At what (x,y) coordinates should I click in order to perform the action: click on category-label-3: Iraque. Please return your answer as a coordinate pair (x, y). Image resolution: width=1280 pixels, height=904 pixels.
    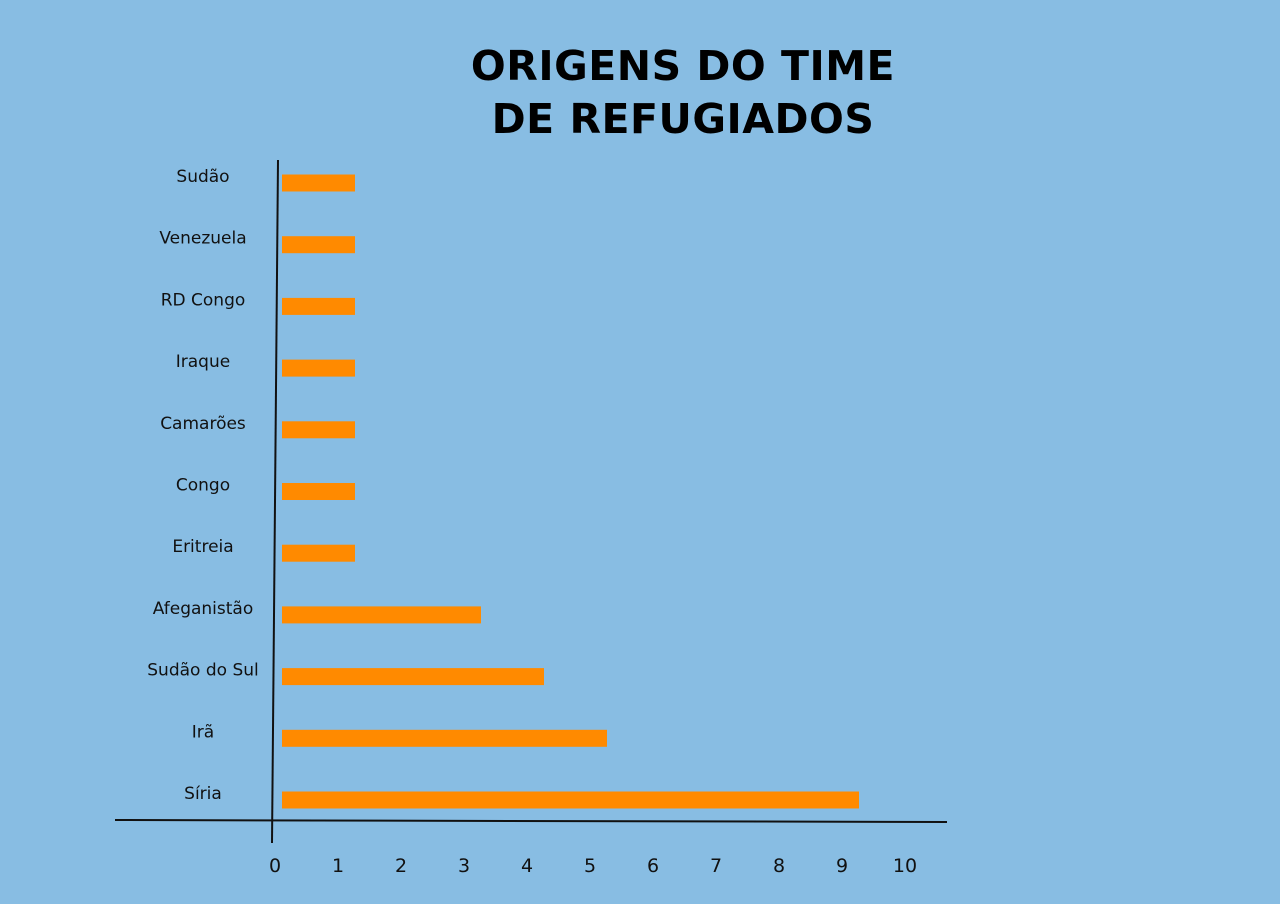
    Looking at the image, I should click on (203, 362).